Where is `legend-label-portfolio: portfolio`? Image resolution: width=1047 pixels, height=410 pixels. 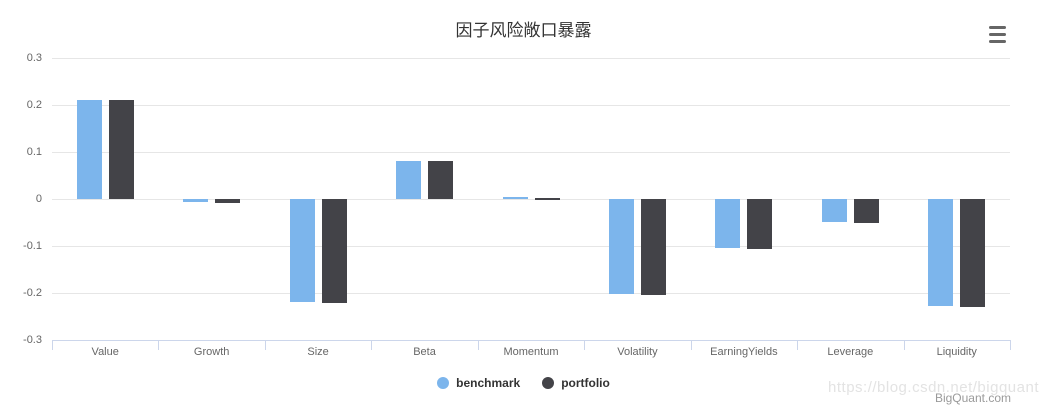 legend-label-portfolio: portfolio is located at coordinates (585, 383).